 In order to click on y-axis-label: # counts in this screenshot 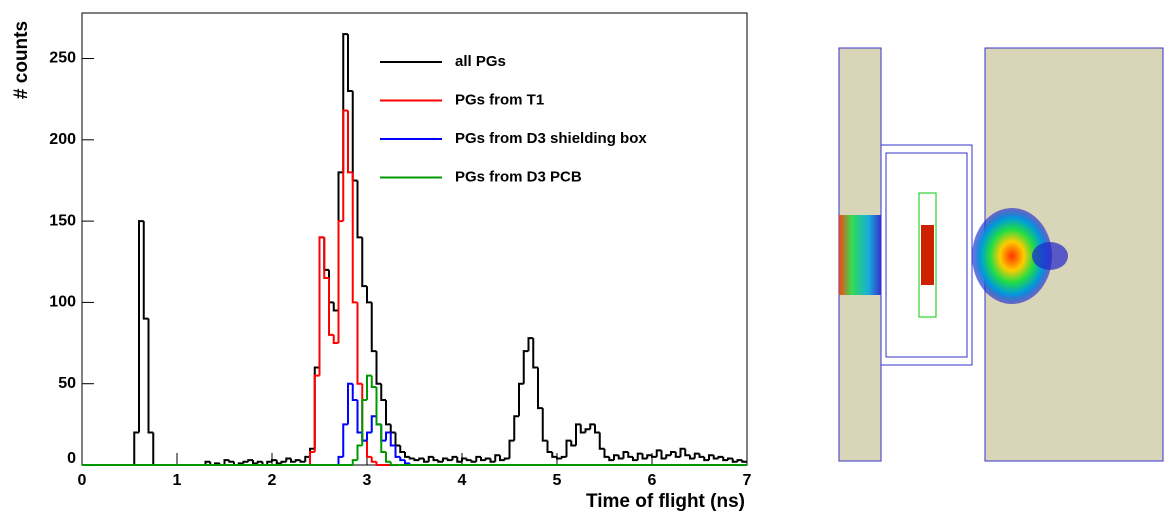, I will do `click(21, 60)`.